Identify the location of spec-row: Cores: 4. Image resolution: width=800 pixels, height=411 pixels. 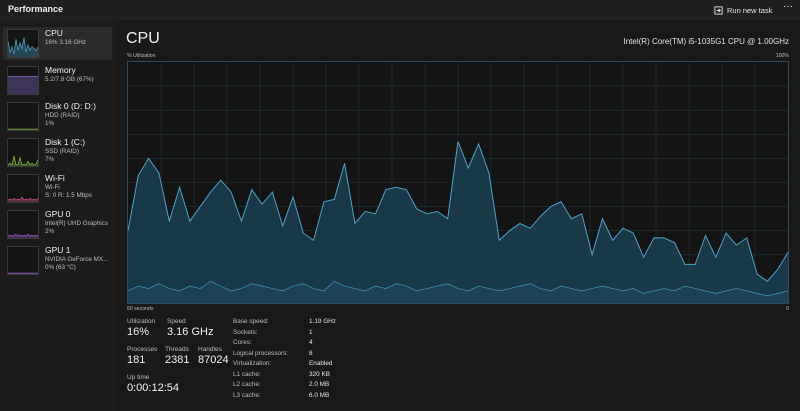
(283, 344).